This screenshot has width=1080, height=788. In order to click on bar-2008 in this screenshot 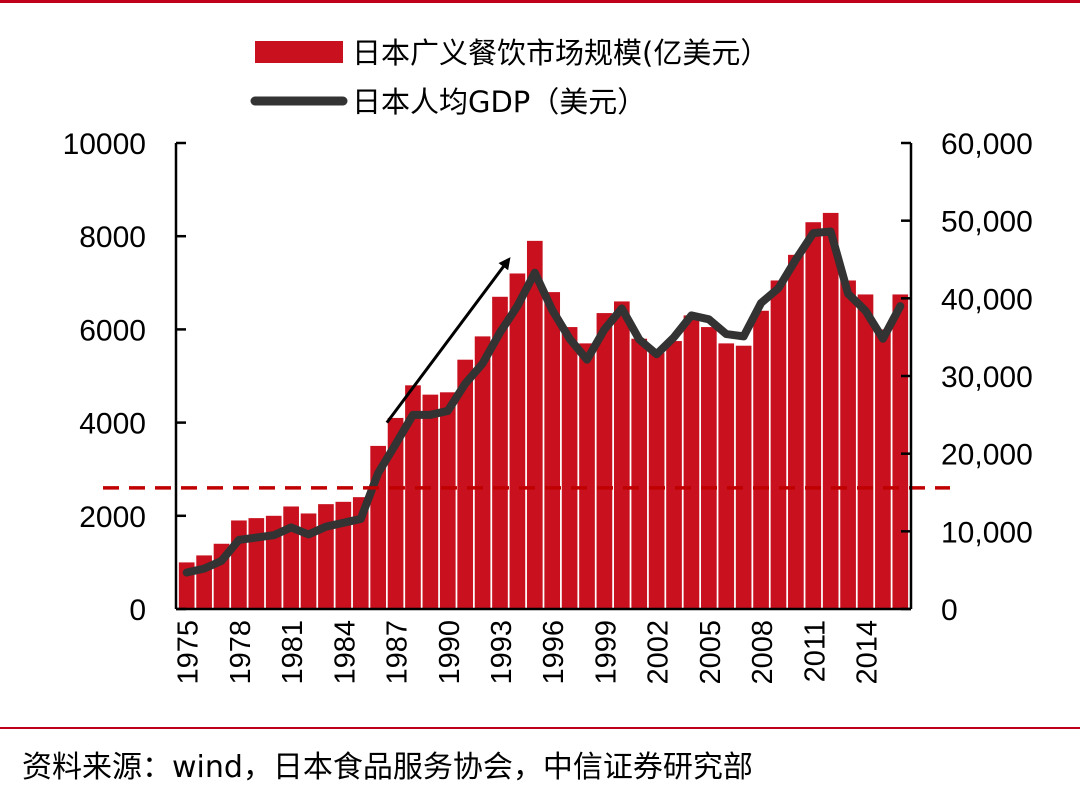, I will do `click(761, 459)`.